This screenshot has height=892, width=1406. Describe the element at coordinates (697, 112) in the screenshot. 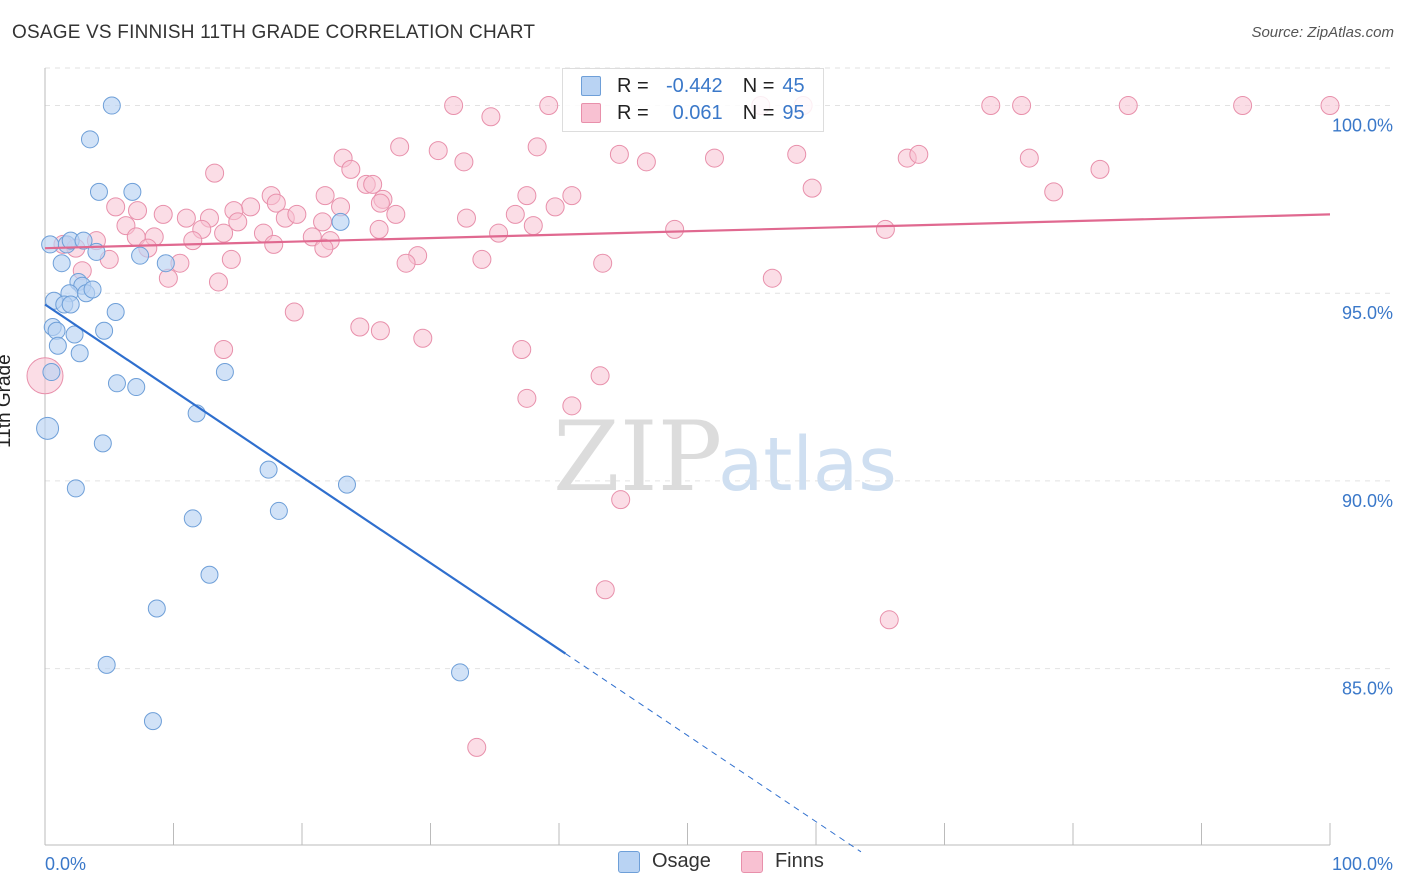

I see `finns-r-value: 0.061` at that location.